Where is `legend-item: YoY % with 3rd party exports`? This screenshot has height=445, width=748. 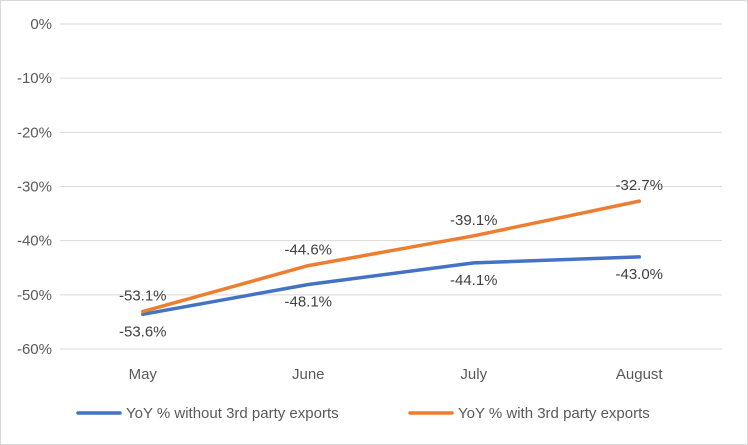 legend-item: YoY % with 3rd party exports is located at coordinates (529, 413).